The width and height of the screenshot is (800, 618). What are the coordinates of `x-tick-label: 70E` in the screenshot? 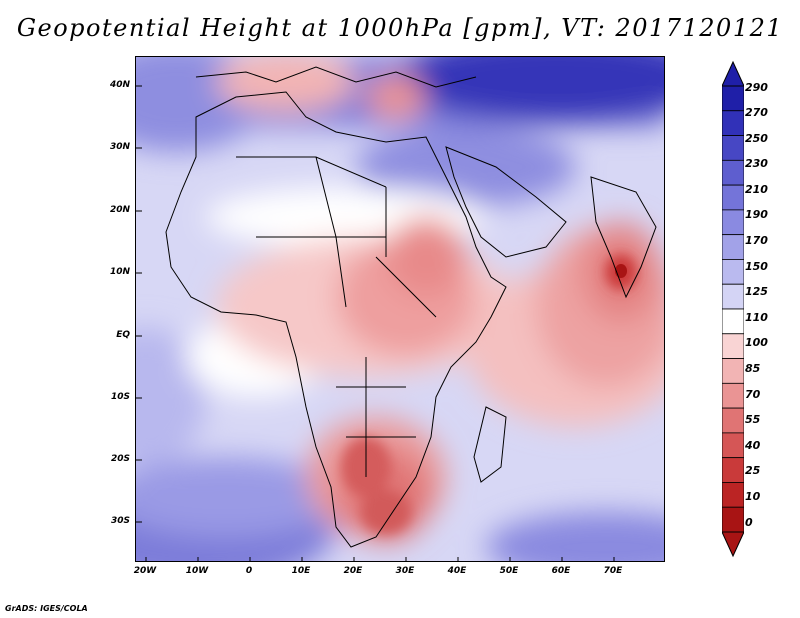 It's located at (613, 571).